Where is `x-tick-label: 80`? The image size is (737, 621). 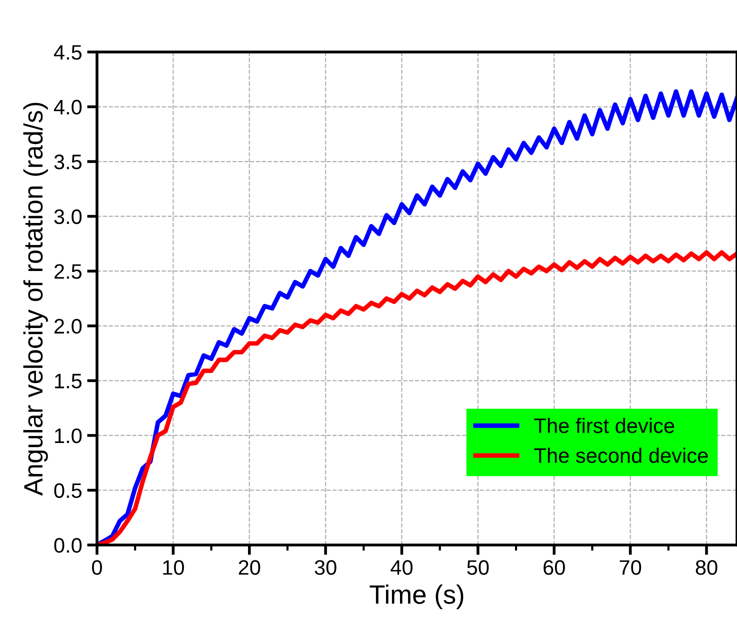
x-tick-label: 80 is located at coordinates (707, 567).